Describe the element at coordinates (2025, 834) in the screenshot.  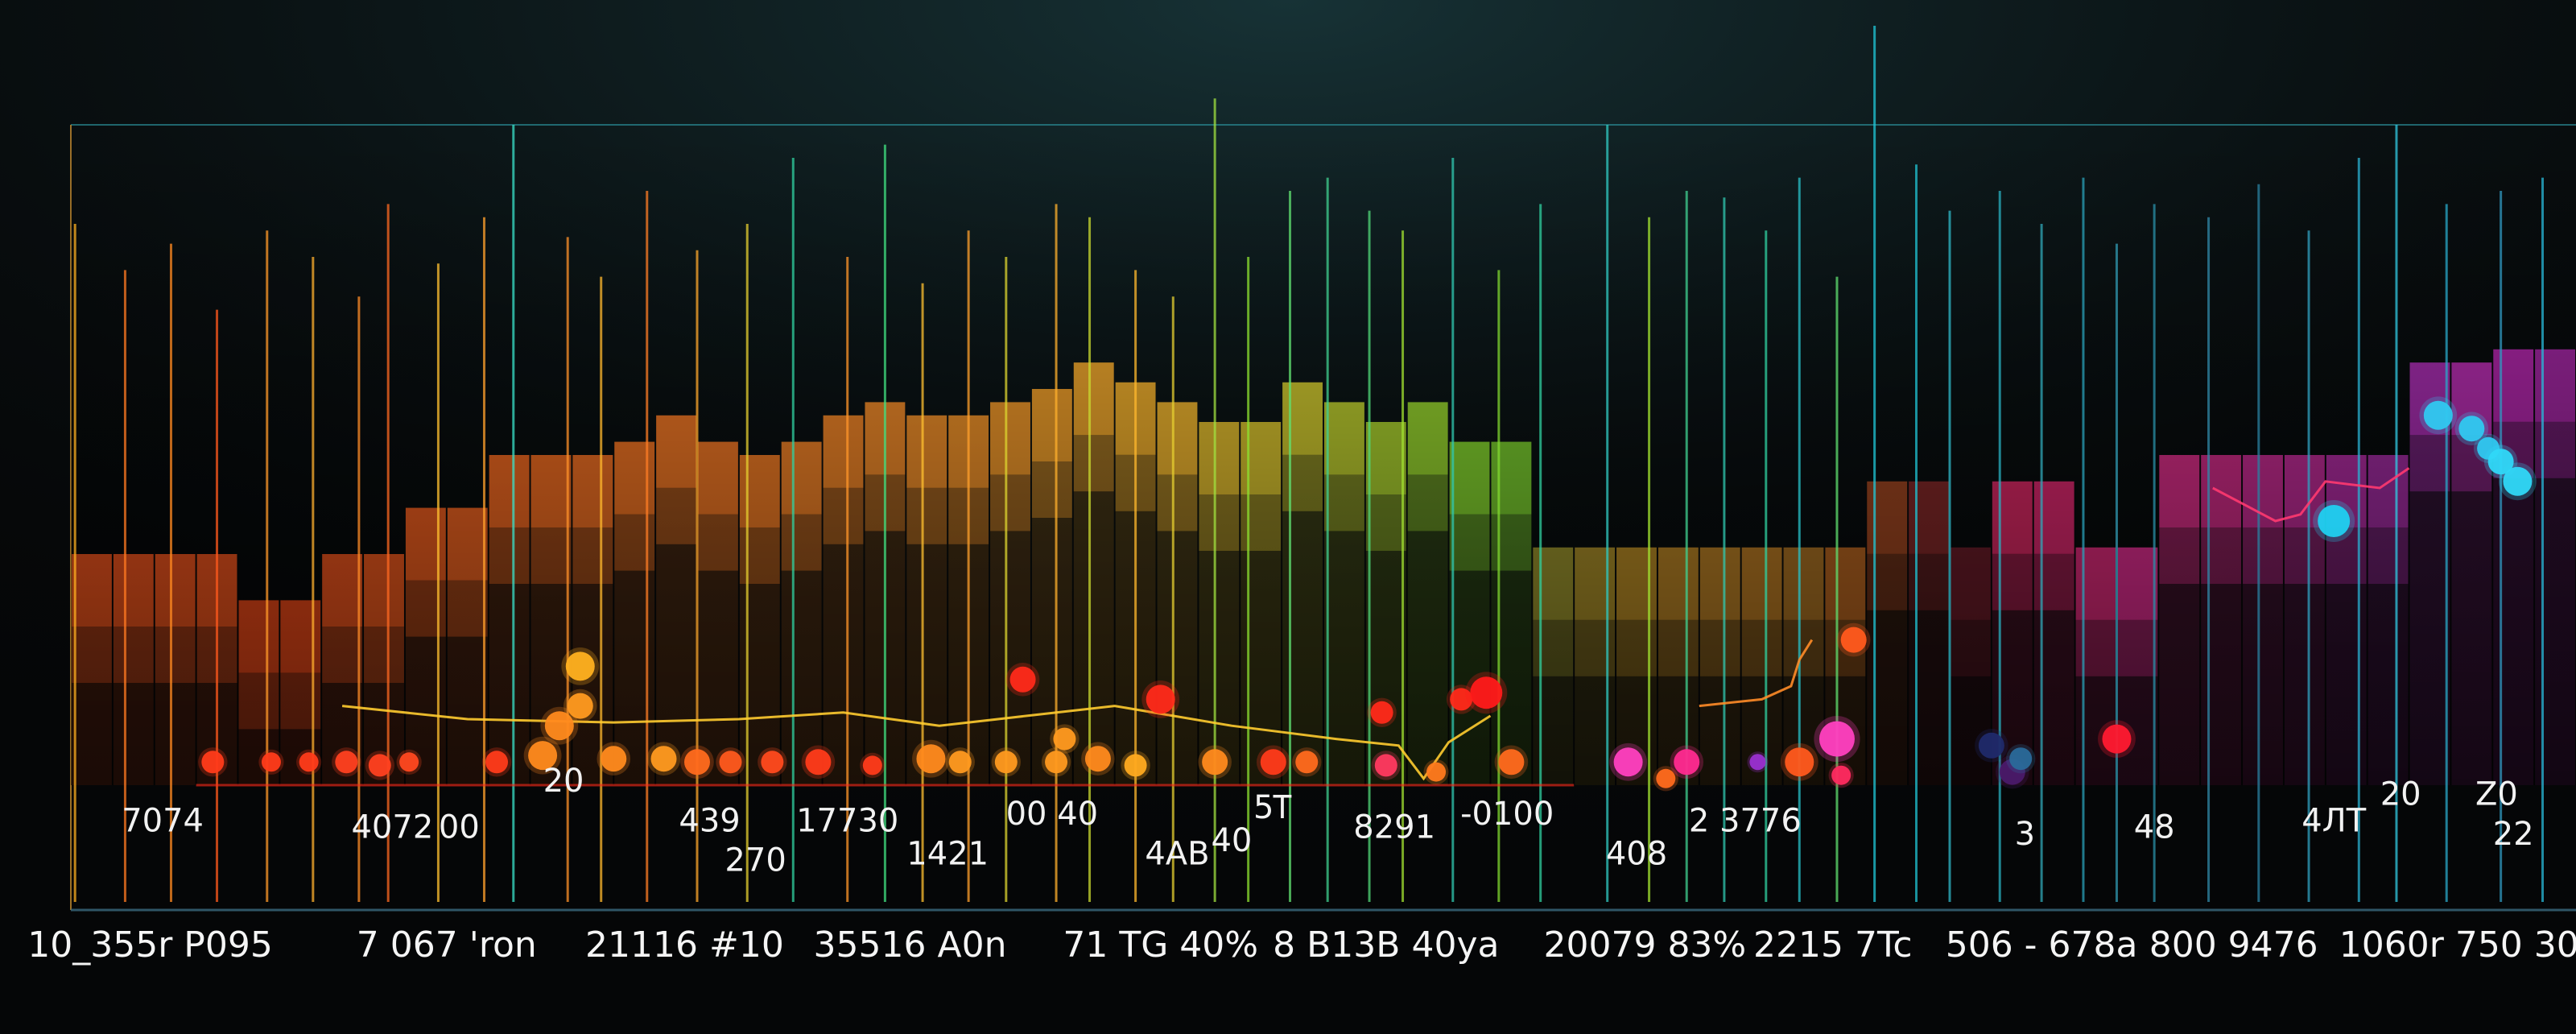
I see `data-label: 3` at that location.